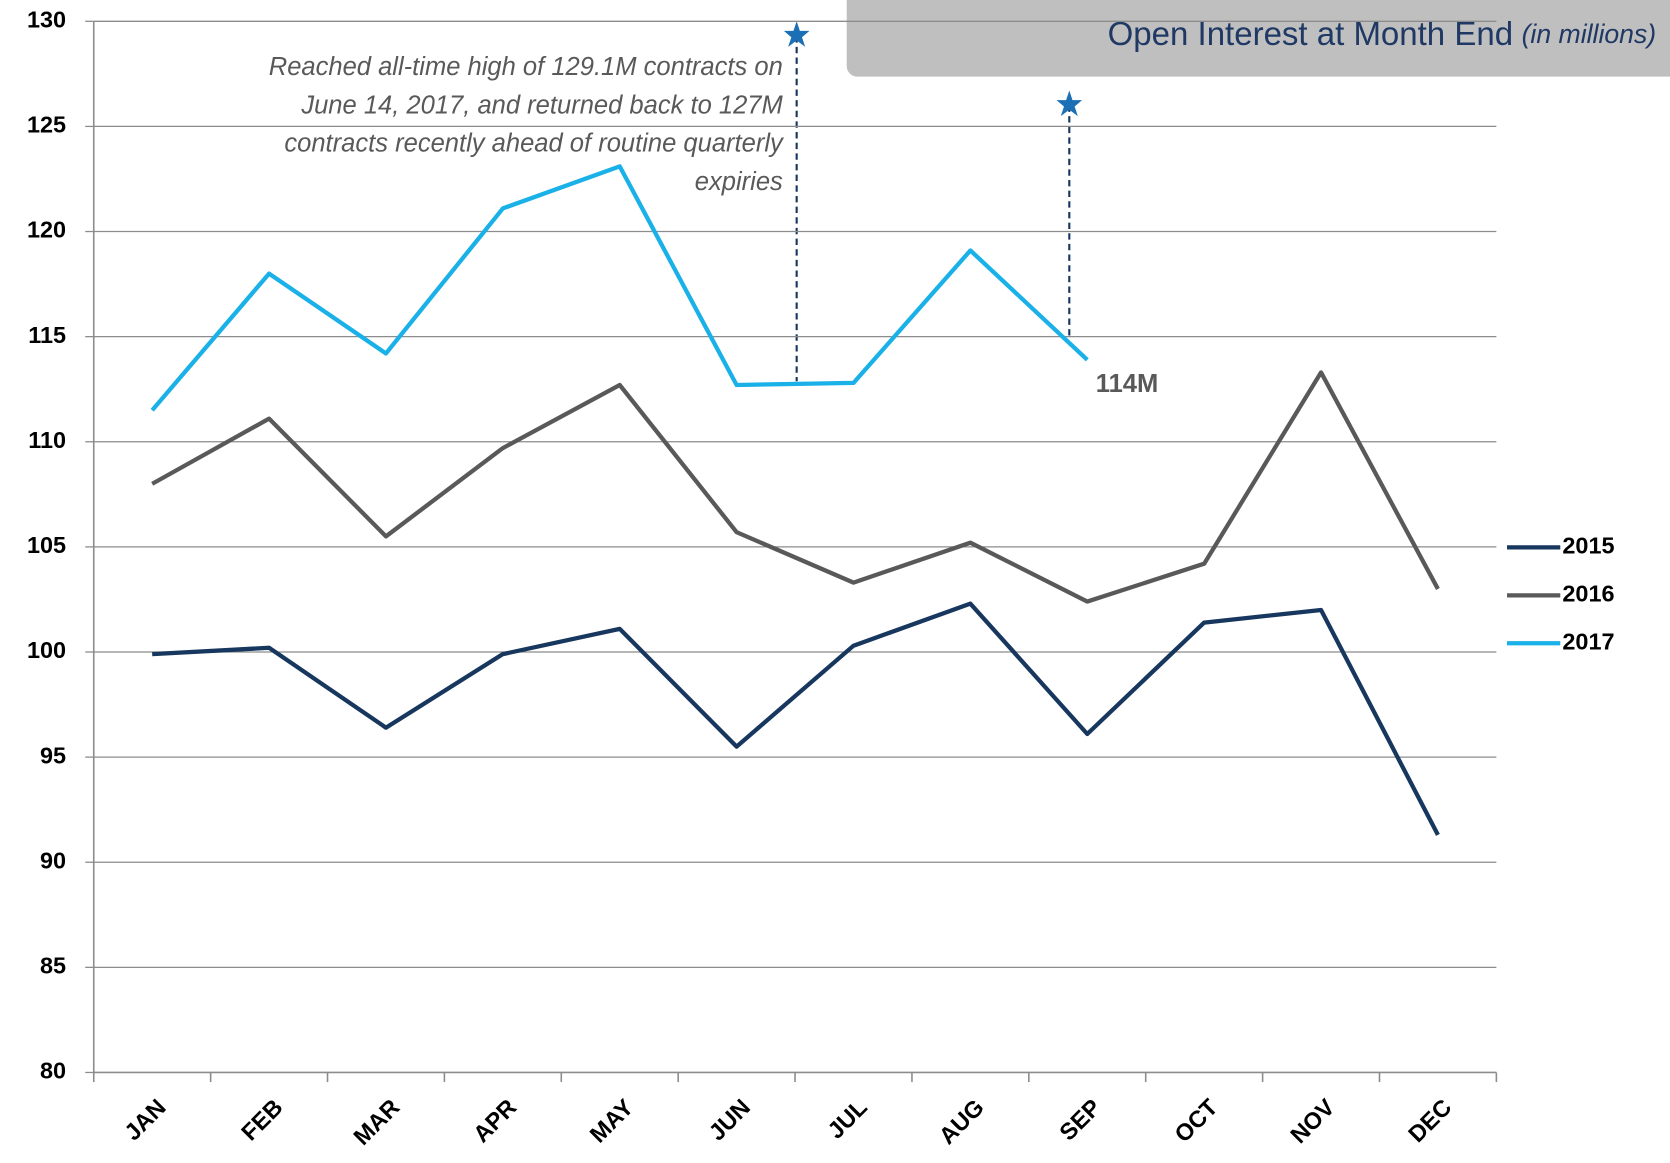 This screenshot has width=1670, height=1163. What do you see at coordinates (847, 1119) in the screenshot?
I see `x-tick-label: JUL` at bounding box center [847, 1119].